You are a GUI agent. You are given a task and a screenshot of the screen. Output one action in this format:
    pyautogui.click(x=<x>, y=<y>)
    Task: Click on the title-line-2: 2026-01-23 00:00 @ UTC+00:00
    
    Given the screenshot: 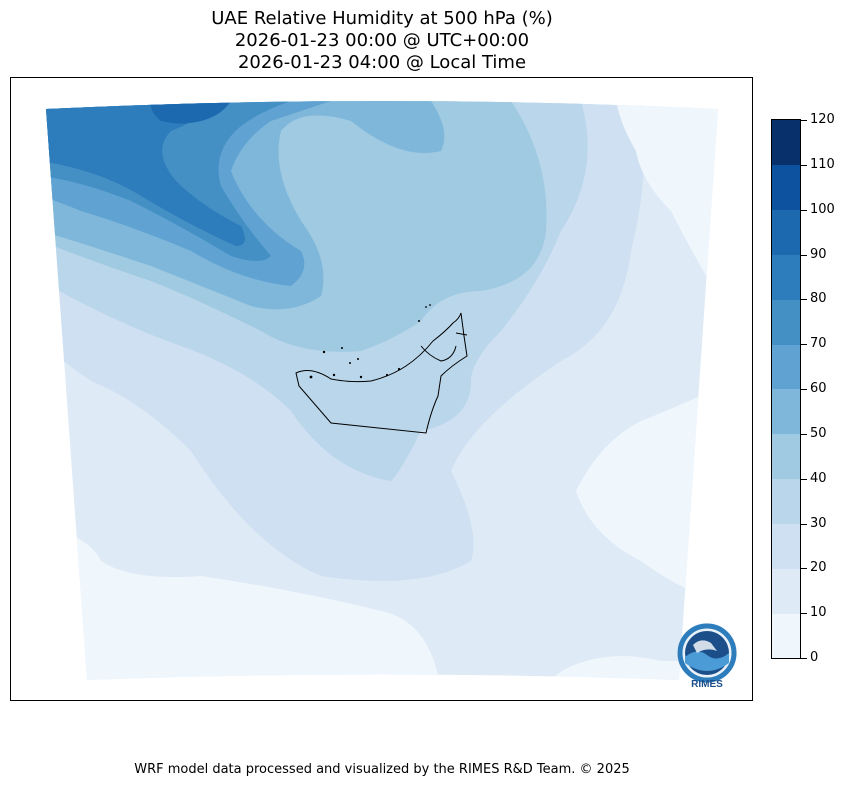 What is the action you would take?
    pyautogui.click(x=382, y=40)
    